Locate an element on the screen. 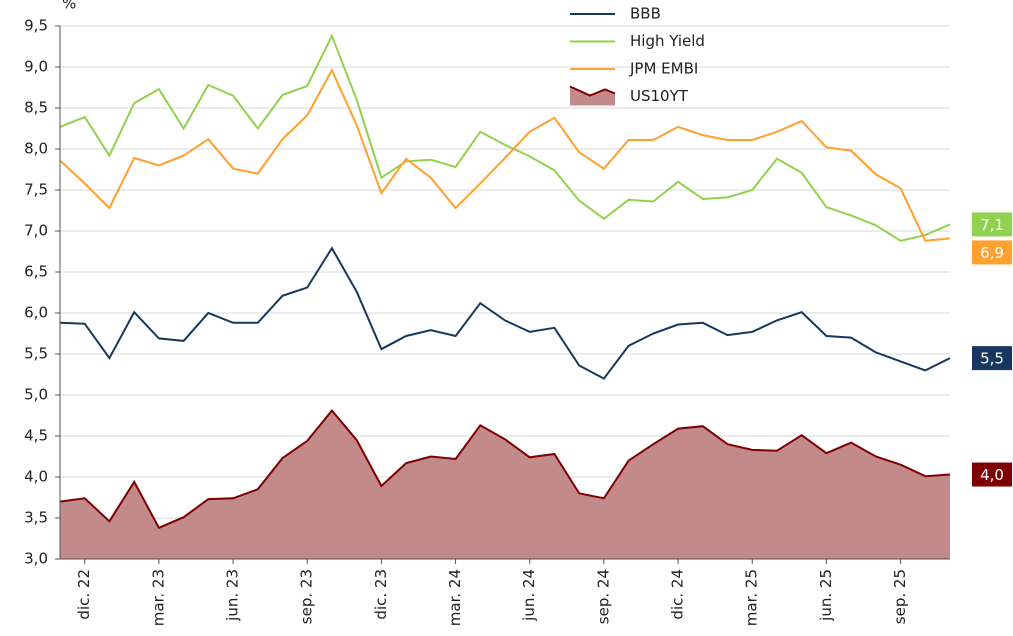  x-tick-label: jun. 25 is located at coordinates (826, 595).